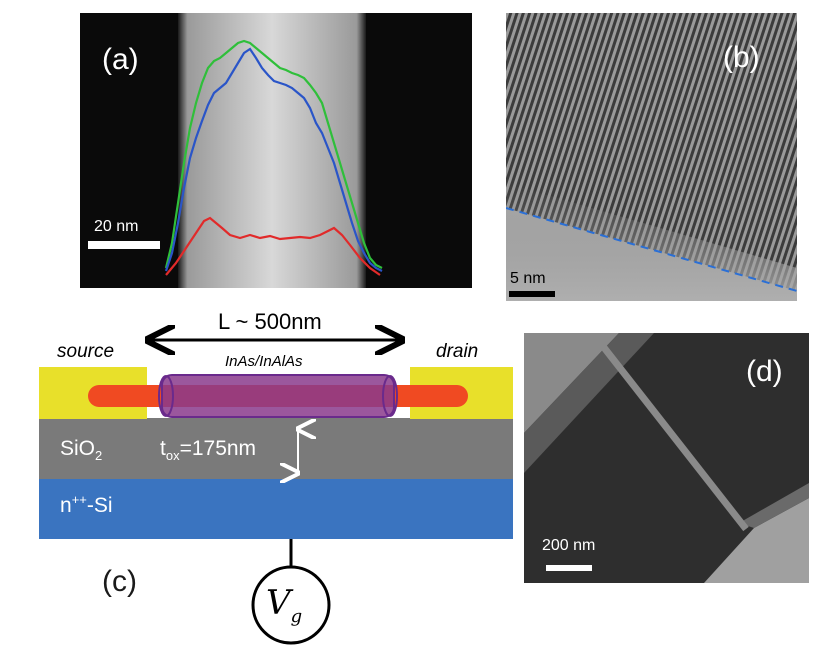 The image size is (830, 659). Describe the element at coordinates (756, 540) in the screenshot. I see `lower-right-electrode` at that location.